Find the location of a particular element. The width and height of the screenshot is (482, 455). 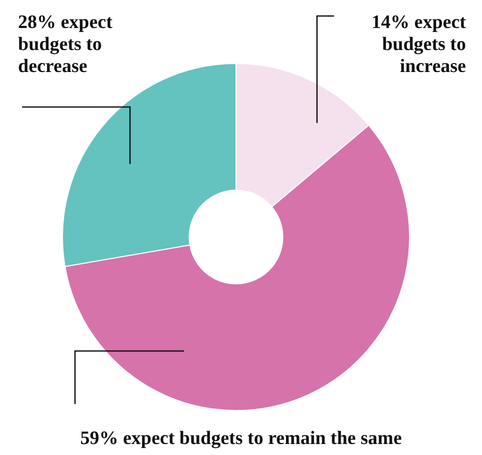

slice-label: 59% expect budgets to remain the same is located at coordinates (241, 439).